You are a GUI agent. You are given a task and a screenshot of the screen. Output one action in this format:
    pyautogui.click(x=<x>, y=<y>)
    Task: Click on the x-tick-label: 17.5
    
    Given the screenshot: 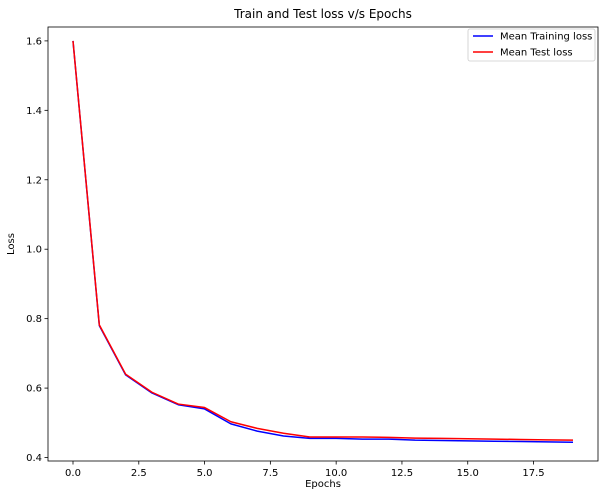 What is the action you would take?
    pyautogui.click(x=533, y=473)
    